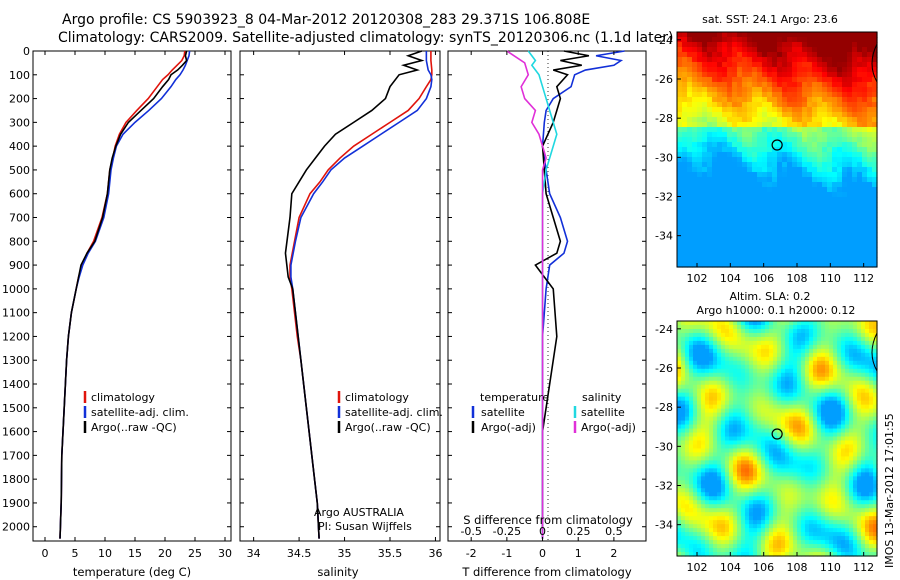 The height and width of the screenshot is (580, 900). I want to click on sst-map-ticks: 102 104 106 108 110 112-24-26-28-30-32-34, so click(766, 159).